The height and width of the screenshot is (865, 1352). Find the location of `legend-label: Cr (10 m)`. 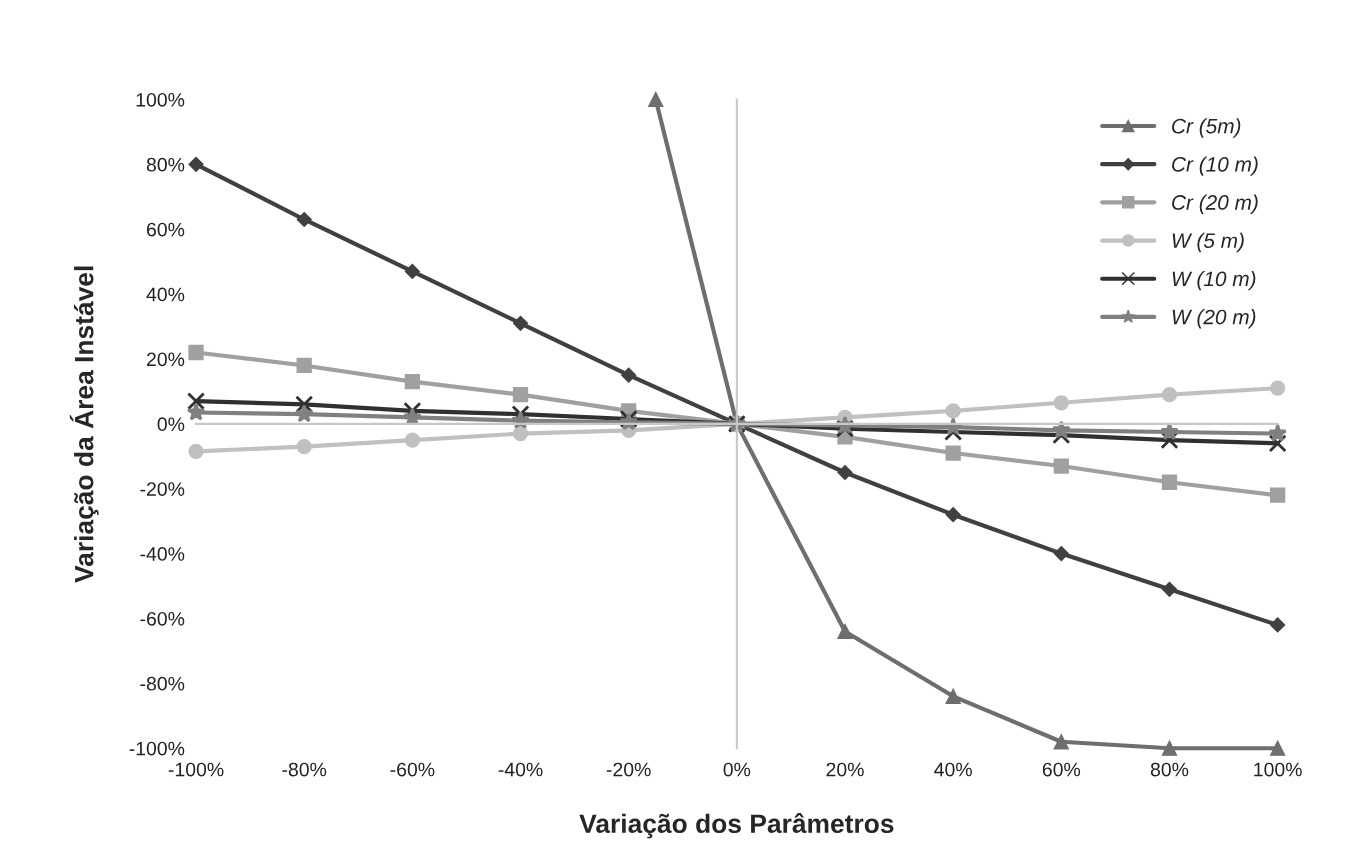

legend-label: Cr (10 m) is located at coordinates (1215, 166).